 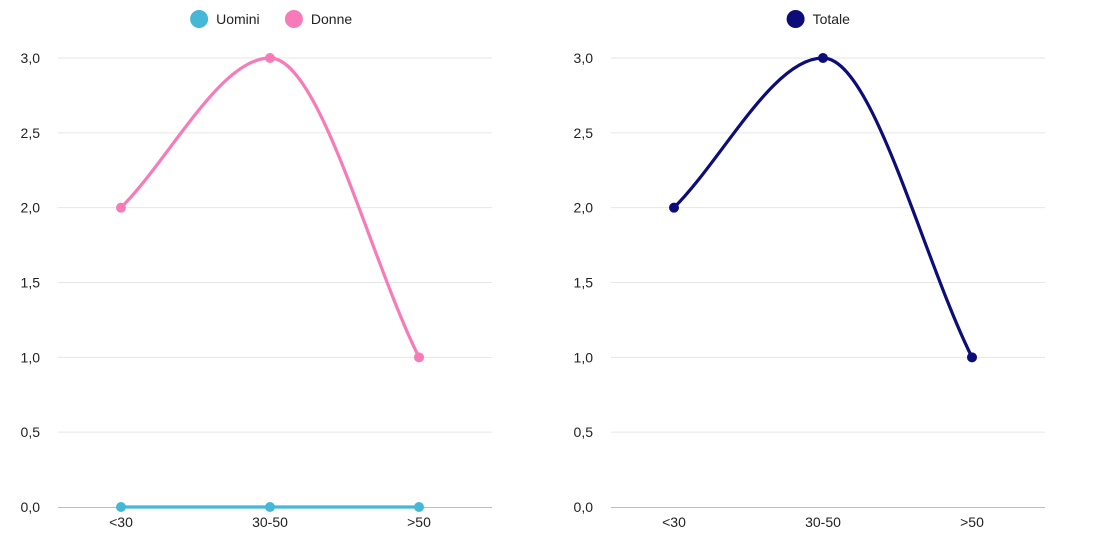 I want to click on legend-marker-donne, so click(x=293, y=19).